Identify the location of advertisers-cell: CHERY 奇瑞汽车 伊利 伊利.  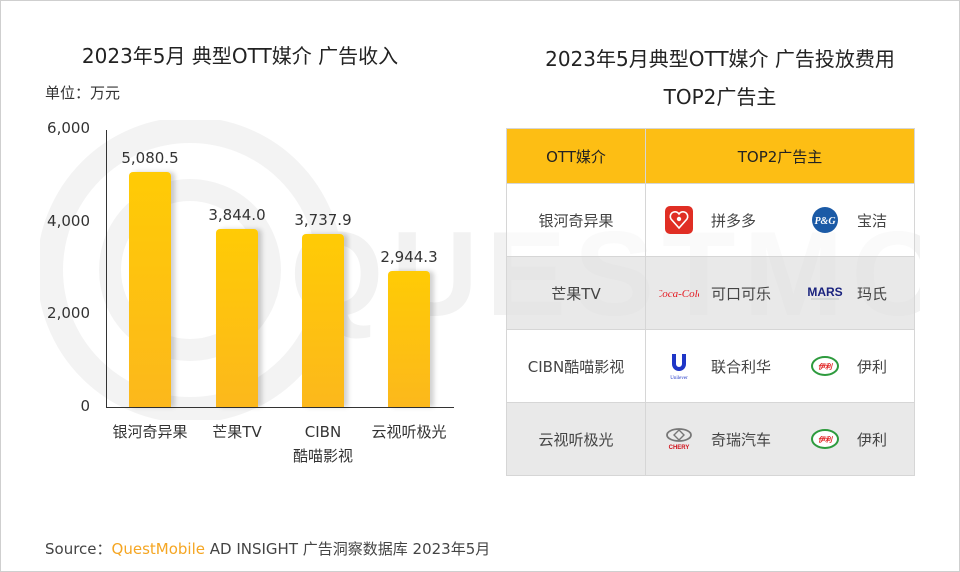
(780, 439).